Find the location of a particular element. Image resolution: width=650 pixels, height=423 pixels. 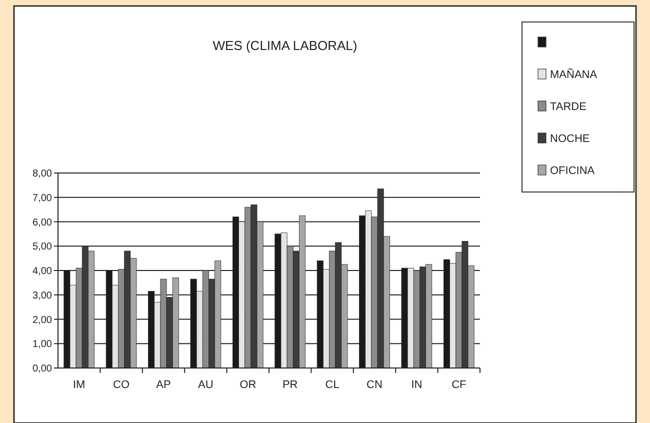

y-tick-label: 8,00 is located at coordinates (42, 174).